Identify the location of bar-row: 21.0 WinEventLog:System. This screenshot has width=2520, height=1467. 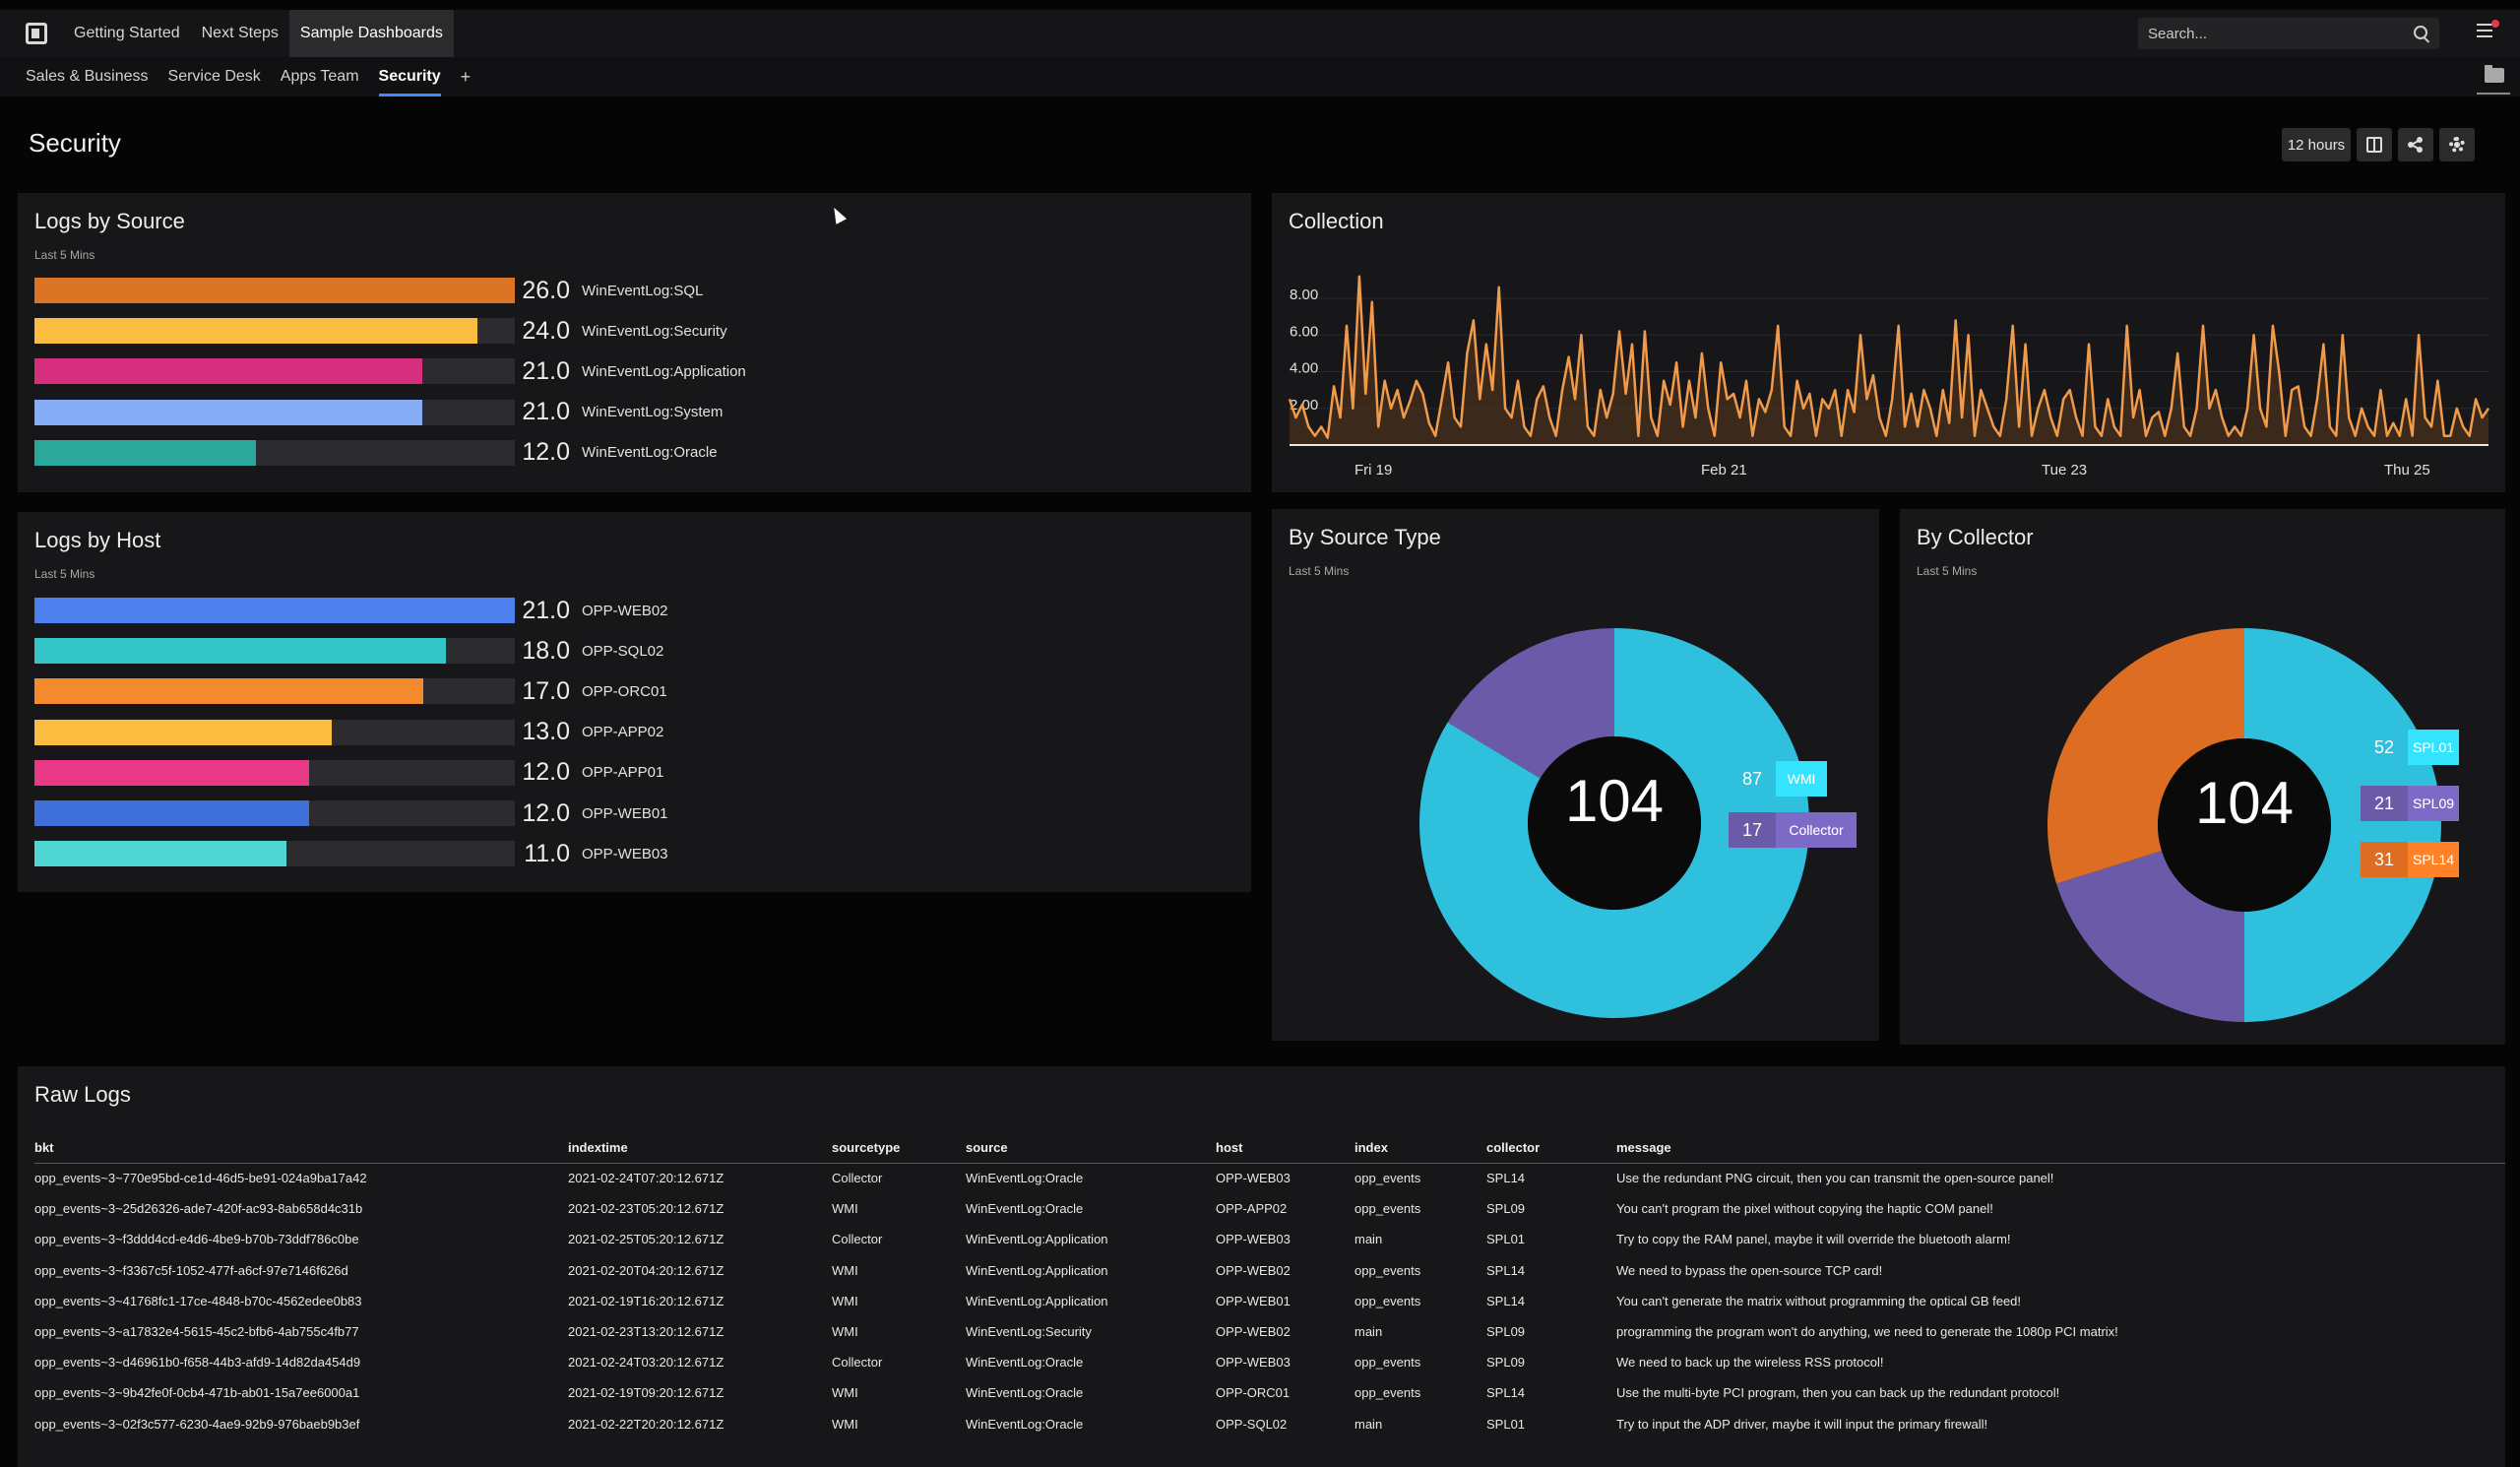
(379, 411).